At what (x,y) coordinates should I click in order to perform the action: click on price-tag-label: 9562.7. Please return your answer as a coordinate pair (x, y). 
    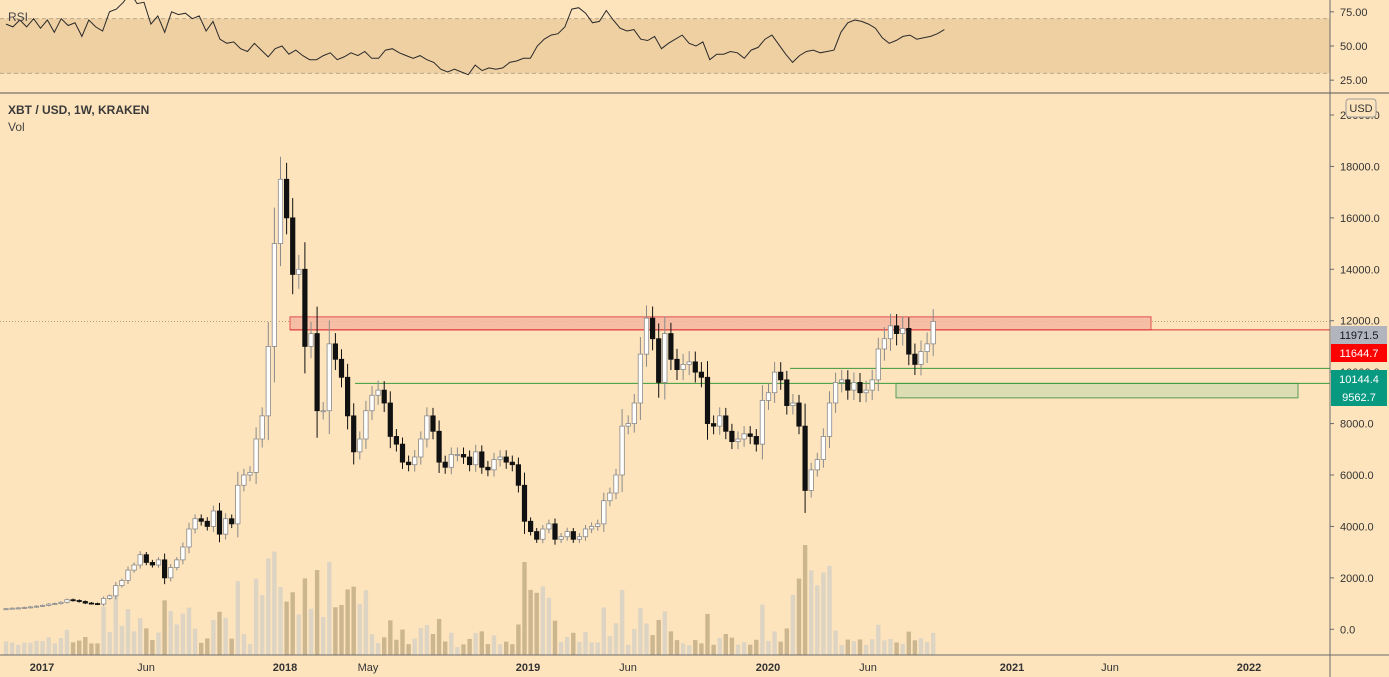
    Looking at the image, I should click on (1359, 398).